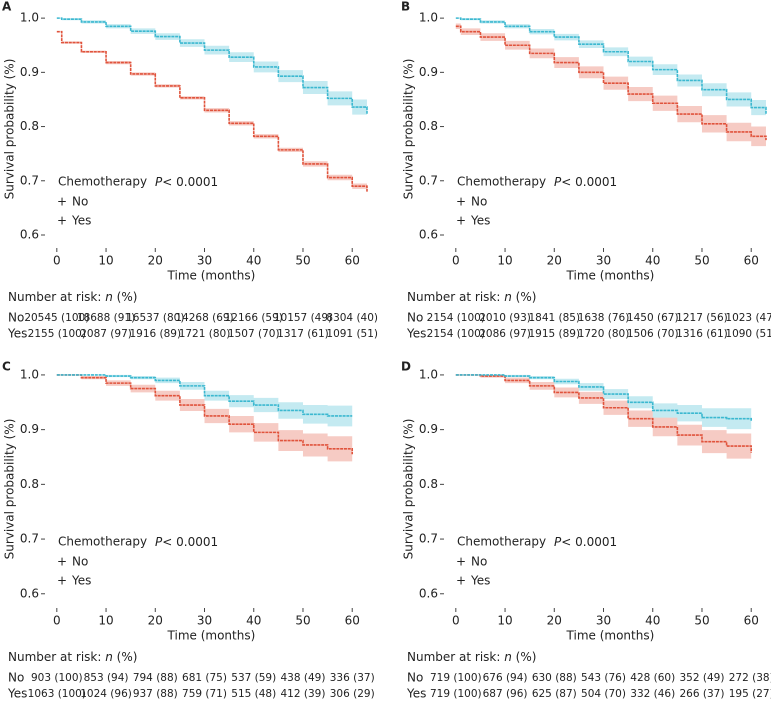 The width and height of the screenshot is (771, 702). I want to click on risk-cell: 12166 (59), so click(254, 318).